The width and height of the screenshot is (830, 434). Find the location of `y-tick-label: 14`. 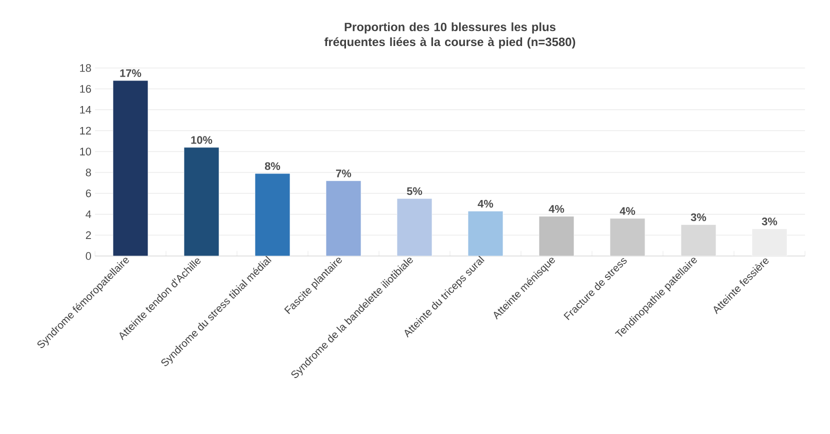

y-tick-label: 14 is located at coordinates (86, 110).